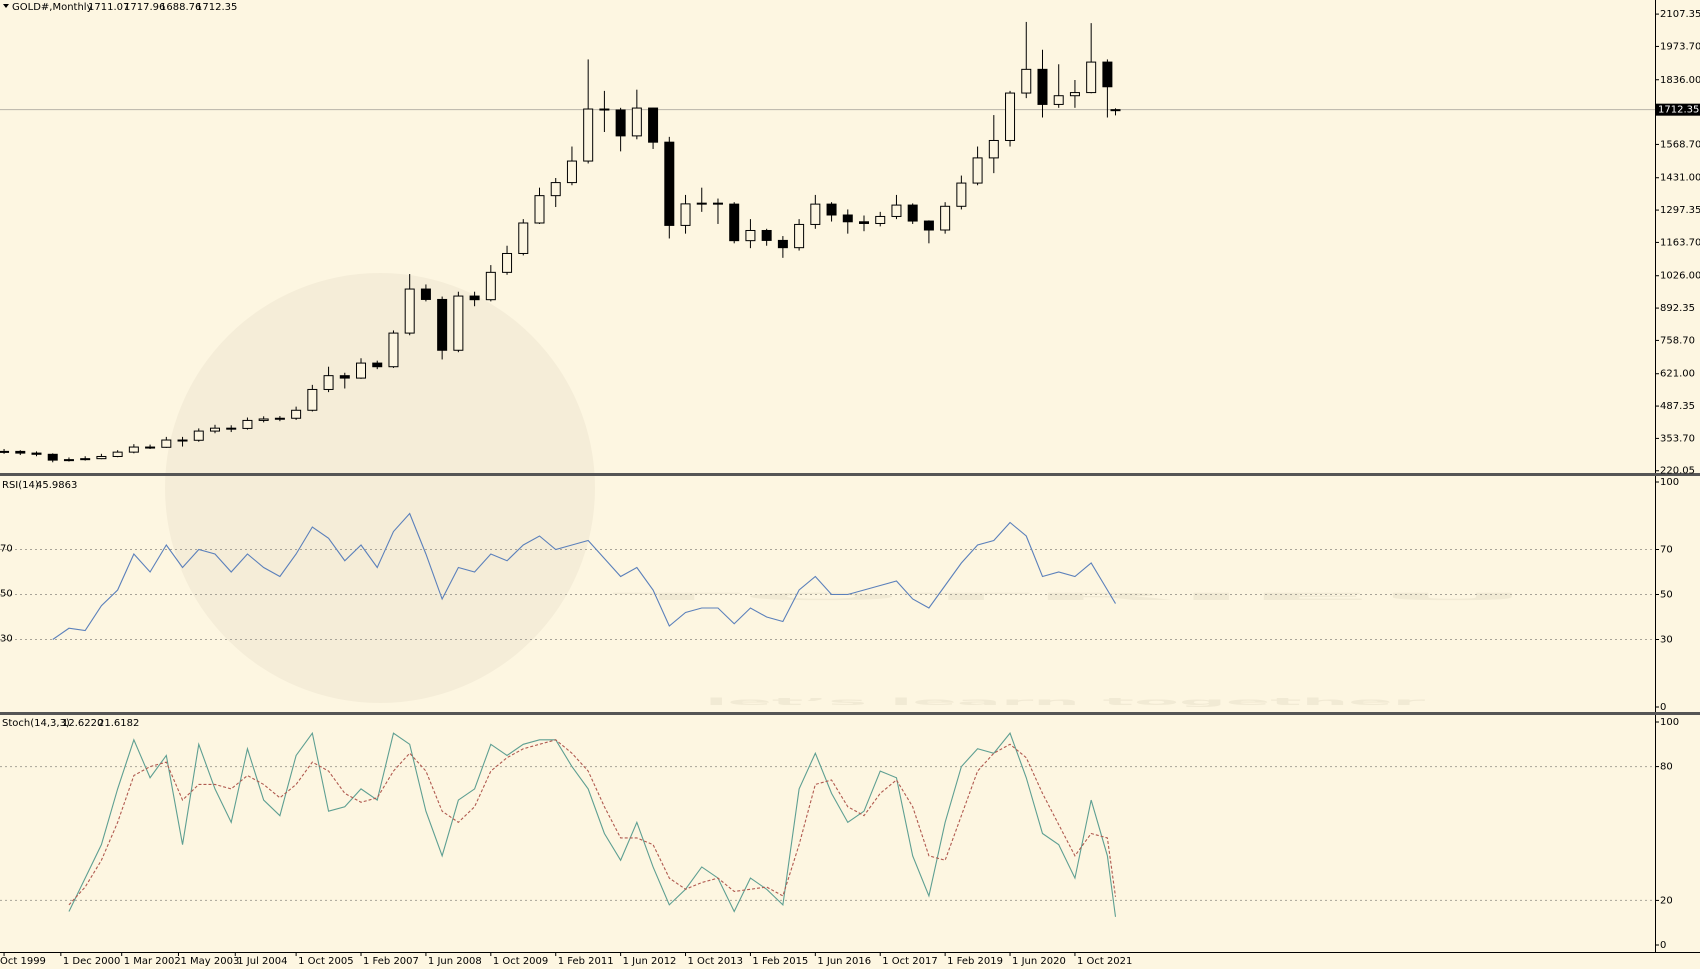 The height and width of the screenshot is (969, 1700). I want to click on stoch-title: Stoch(14,3,3), so click(36, 723).